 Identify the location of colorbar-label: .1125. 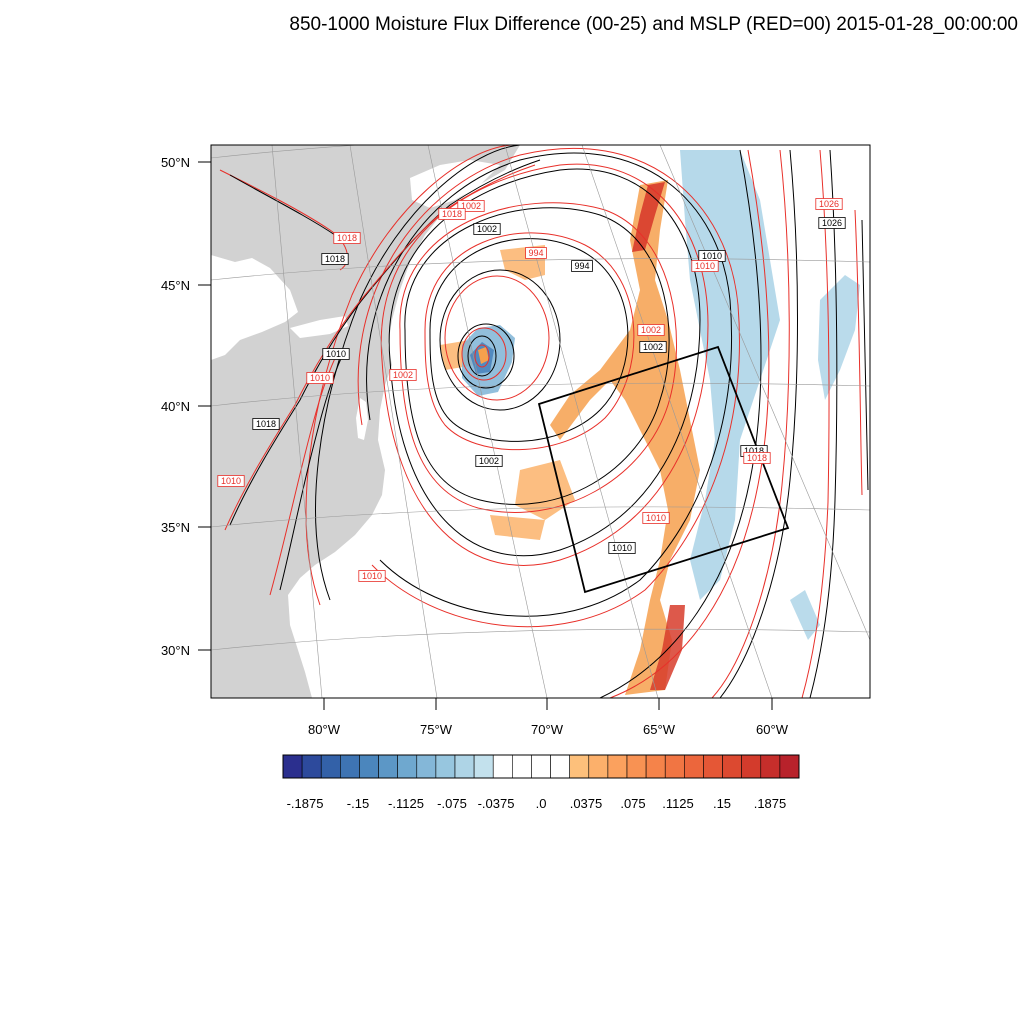
(678, 803).